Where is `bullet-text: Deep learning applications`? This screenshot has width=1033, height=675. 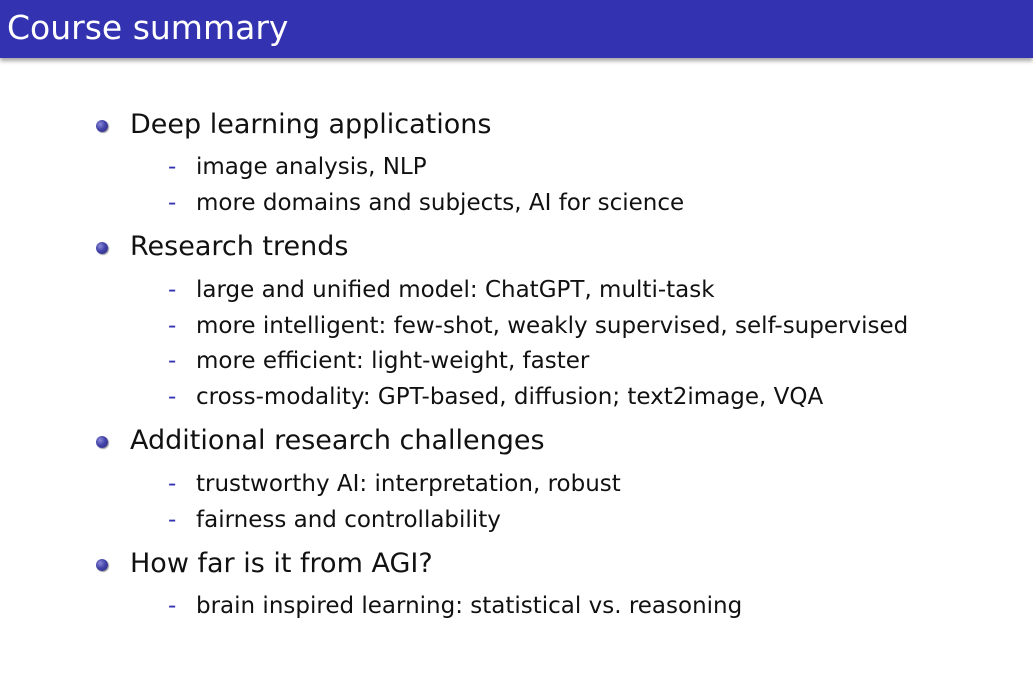
bullet-text: Deep learning applications is located at coordinates (311, 124).